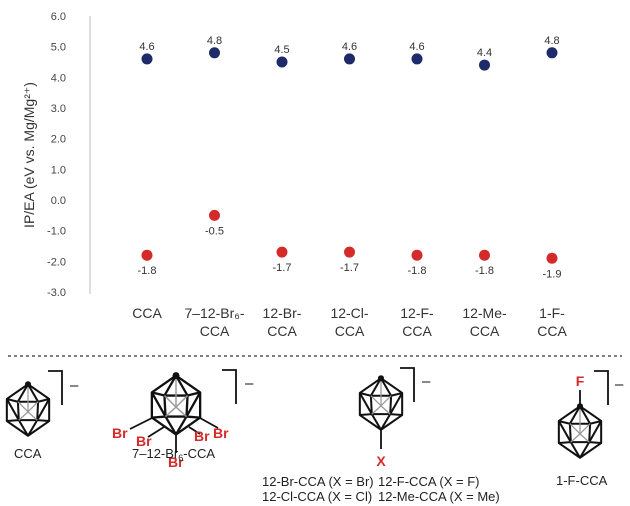 The image size is (630, 506). Describe the element at coordinates (58, 17) in the screenshot. I see `y-tick-label: 6.0` at that location.